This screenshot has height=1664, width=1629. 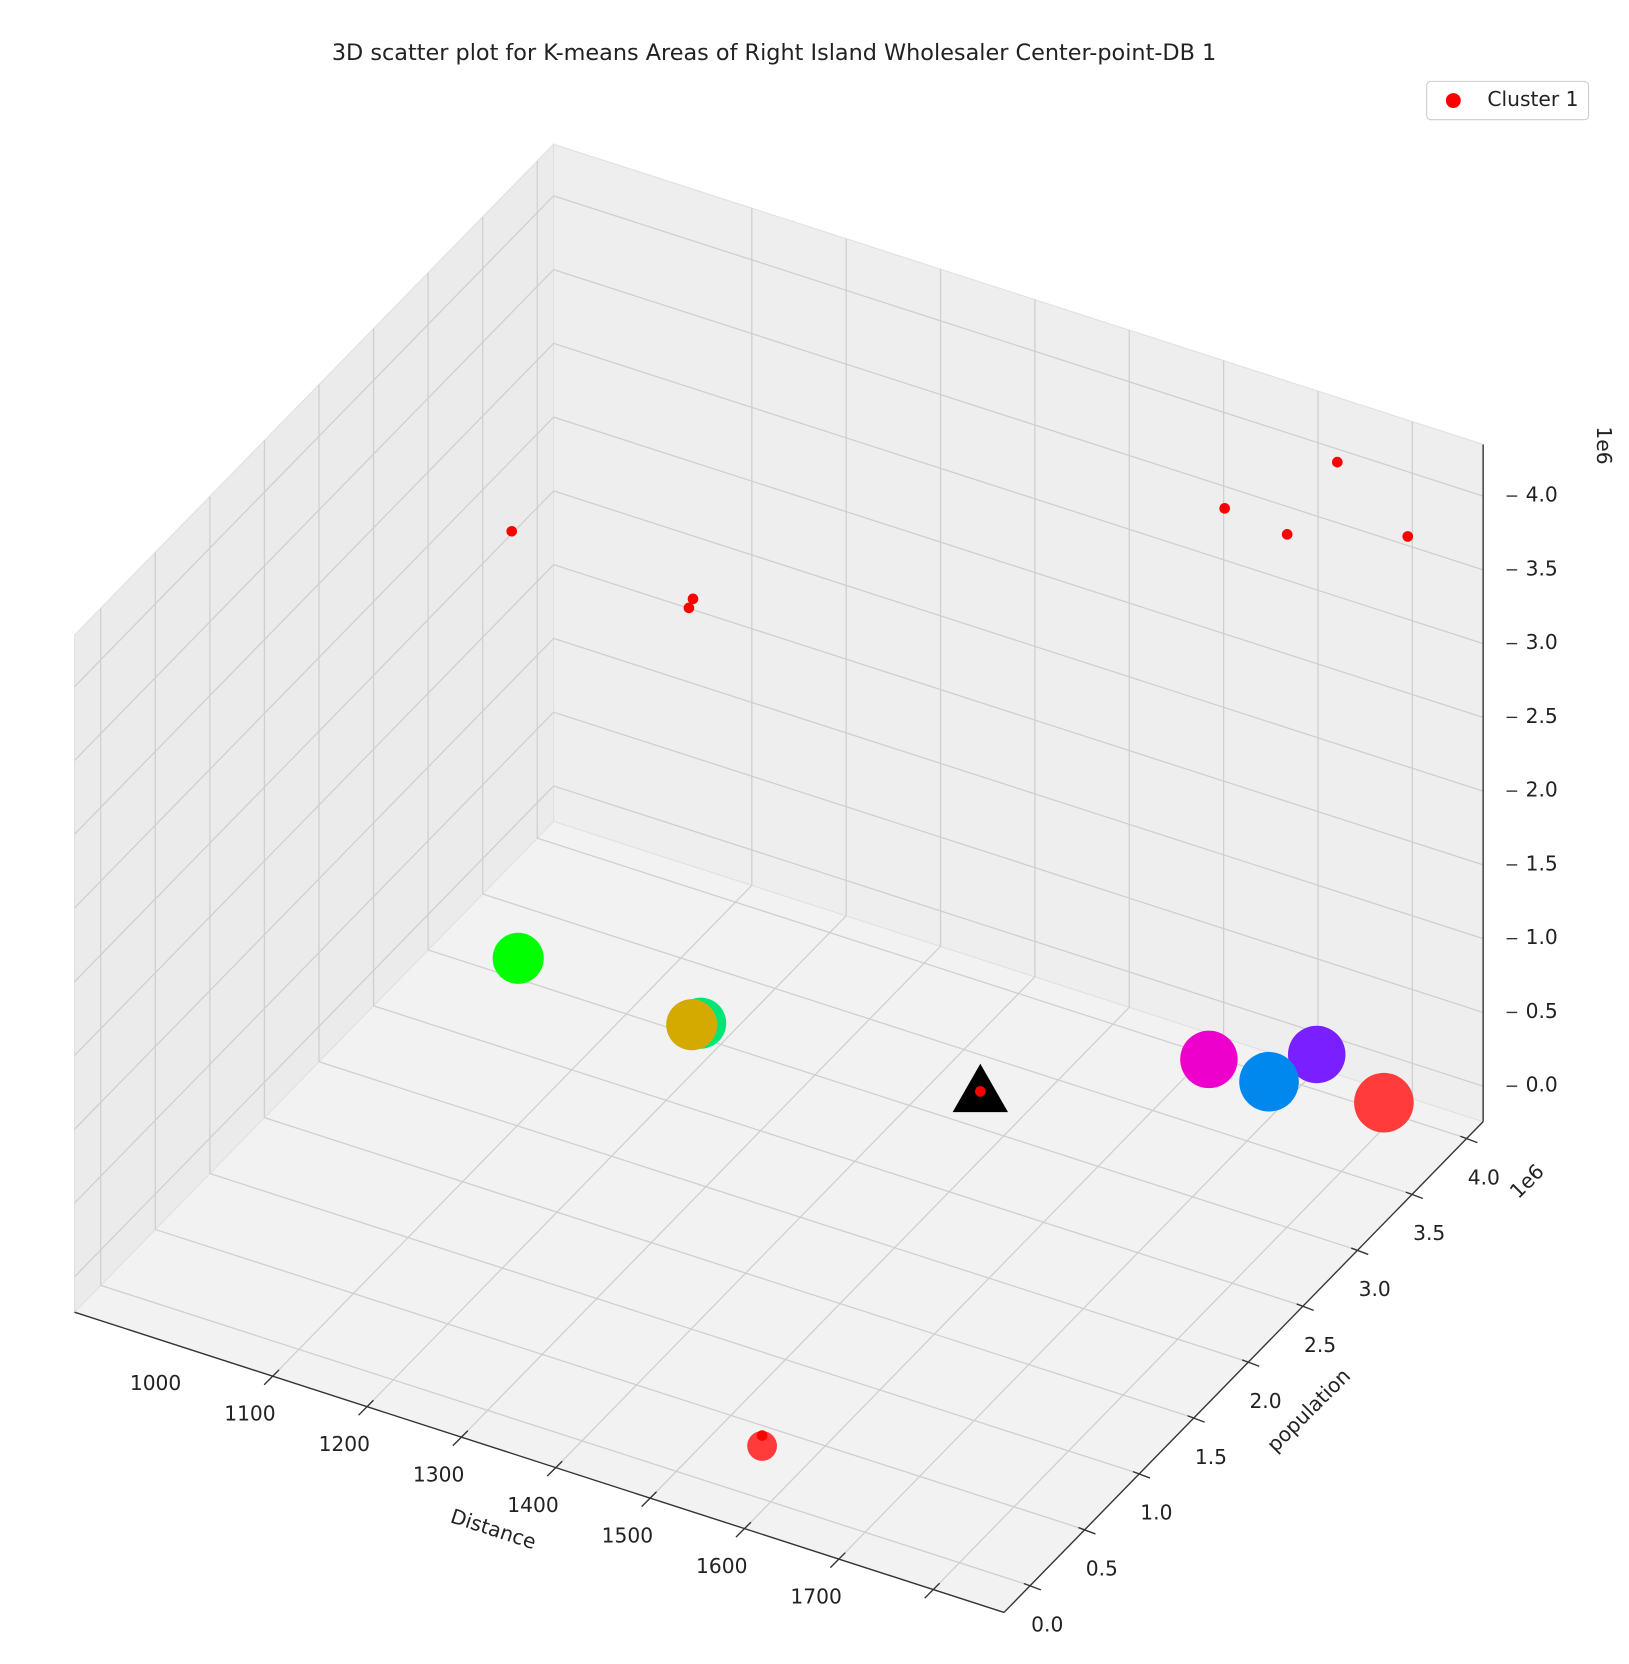 What do you see at coordinates (1542, 716) in the screenshot?
I see `z-tick-label: 2.5` at bounding box center [1542, 716].